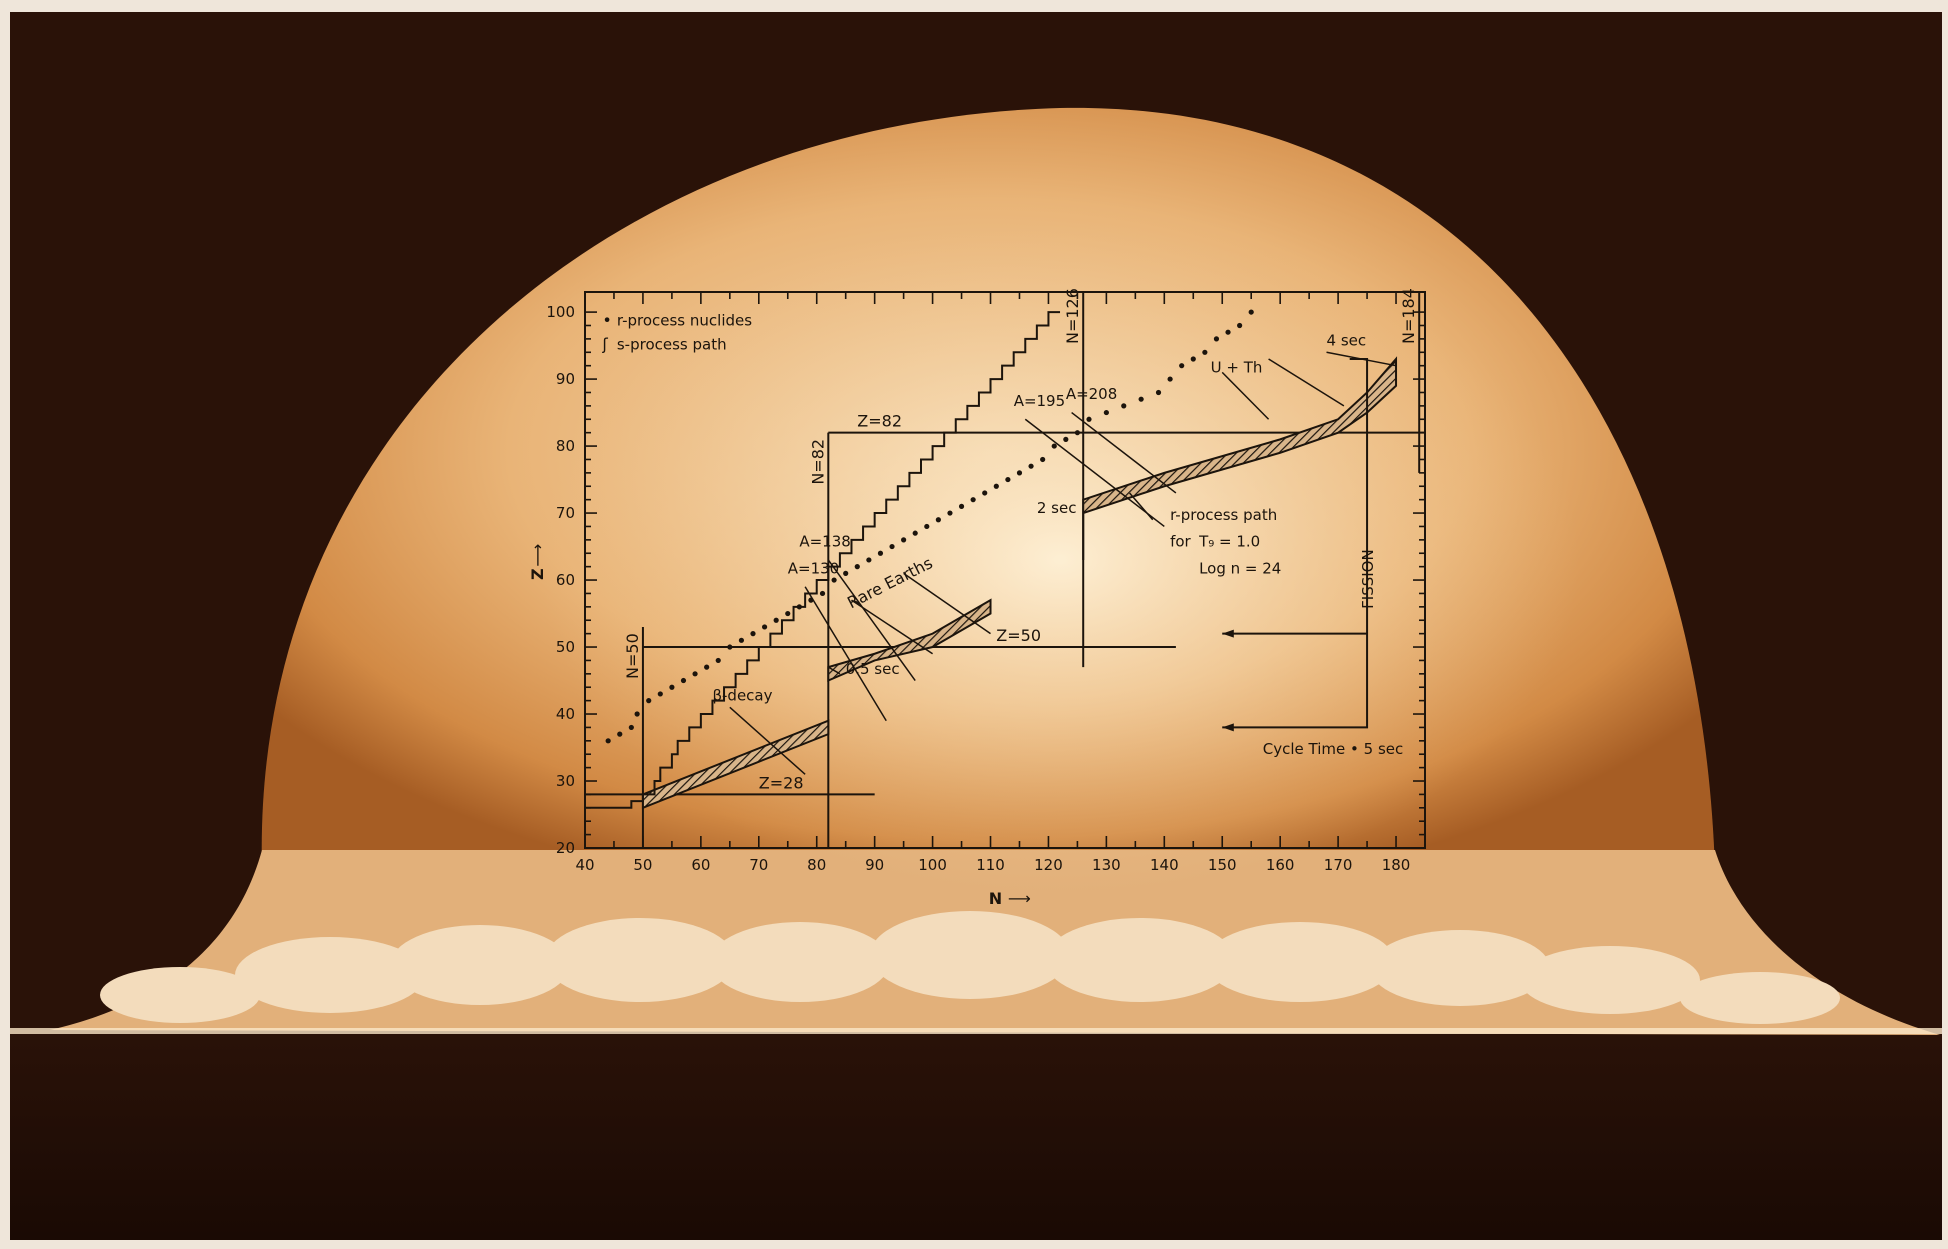 This screenshot has height=1249, width=1948. Describe the element at coordinates (824, 542) in the screenshot. I see `annotation-label: A=138` at that location.